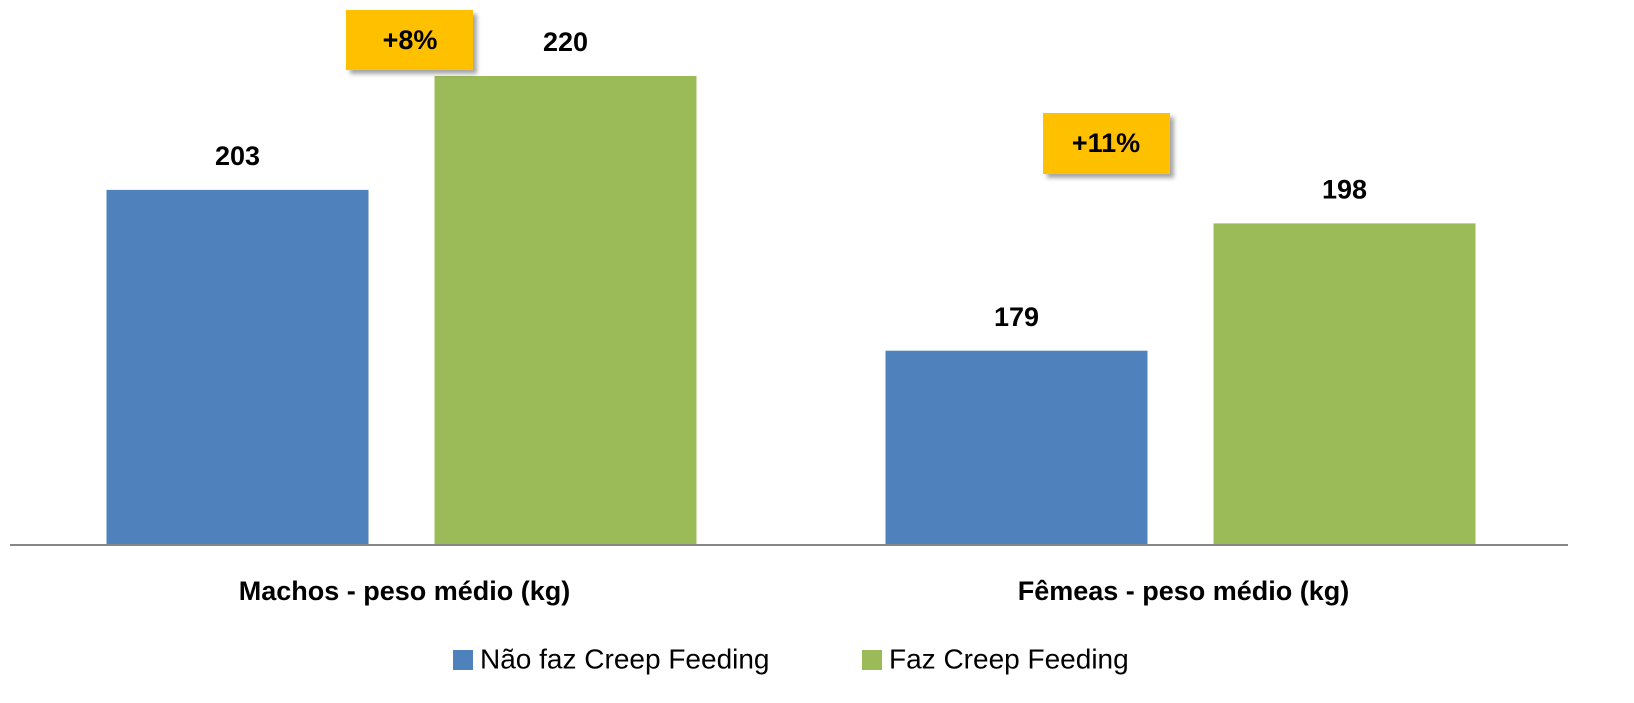  What do you see at coordinates (1016, 317) in the screenshot?
I see `data-label: 179` at bounding box center [1016, 317].